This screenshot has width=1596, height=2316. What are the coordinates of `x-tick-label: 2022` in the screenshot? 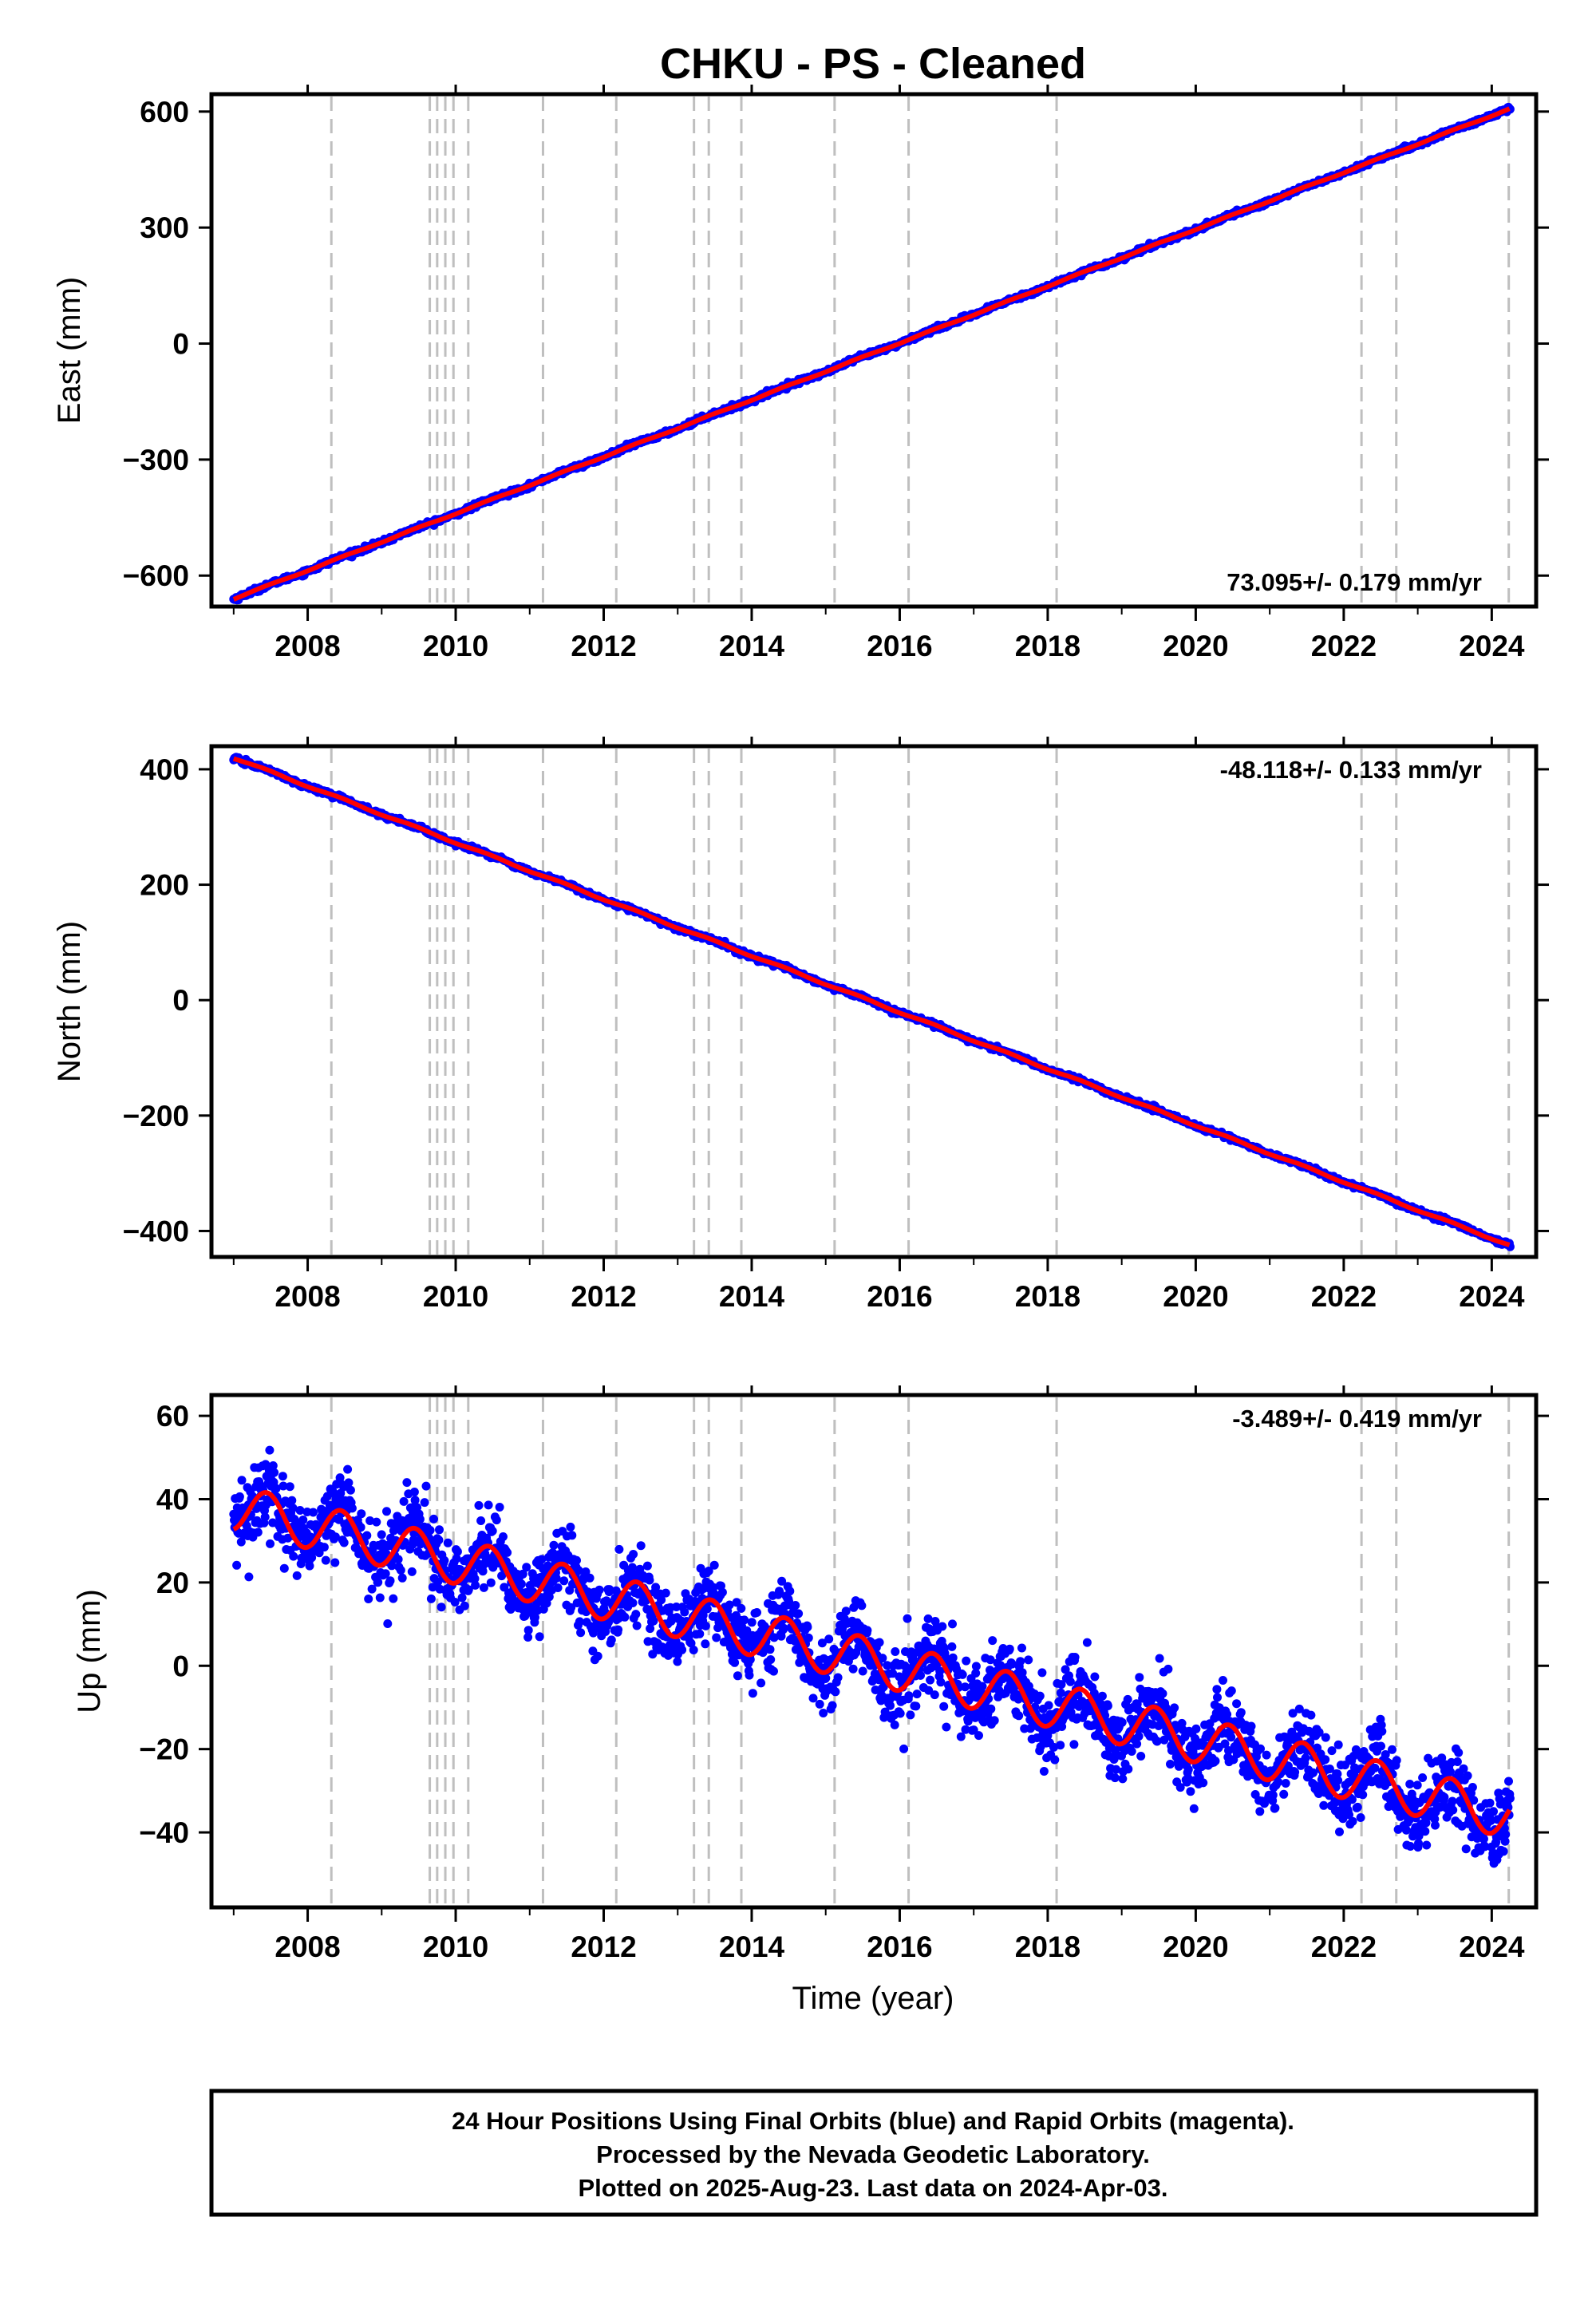 It's located at (1344, 1296).